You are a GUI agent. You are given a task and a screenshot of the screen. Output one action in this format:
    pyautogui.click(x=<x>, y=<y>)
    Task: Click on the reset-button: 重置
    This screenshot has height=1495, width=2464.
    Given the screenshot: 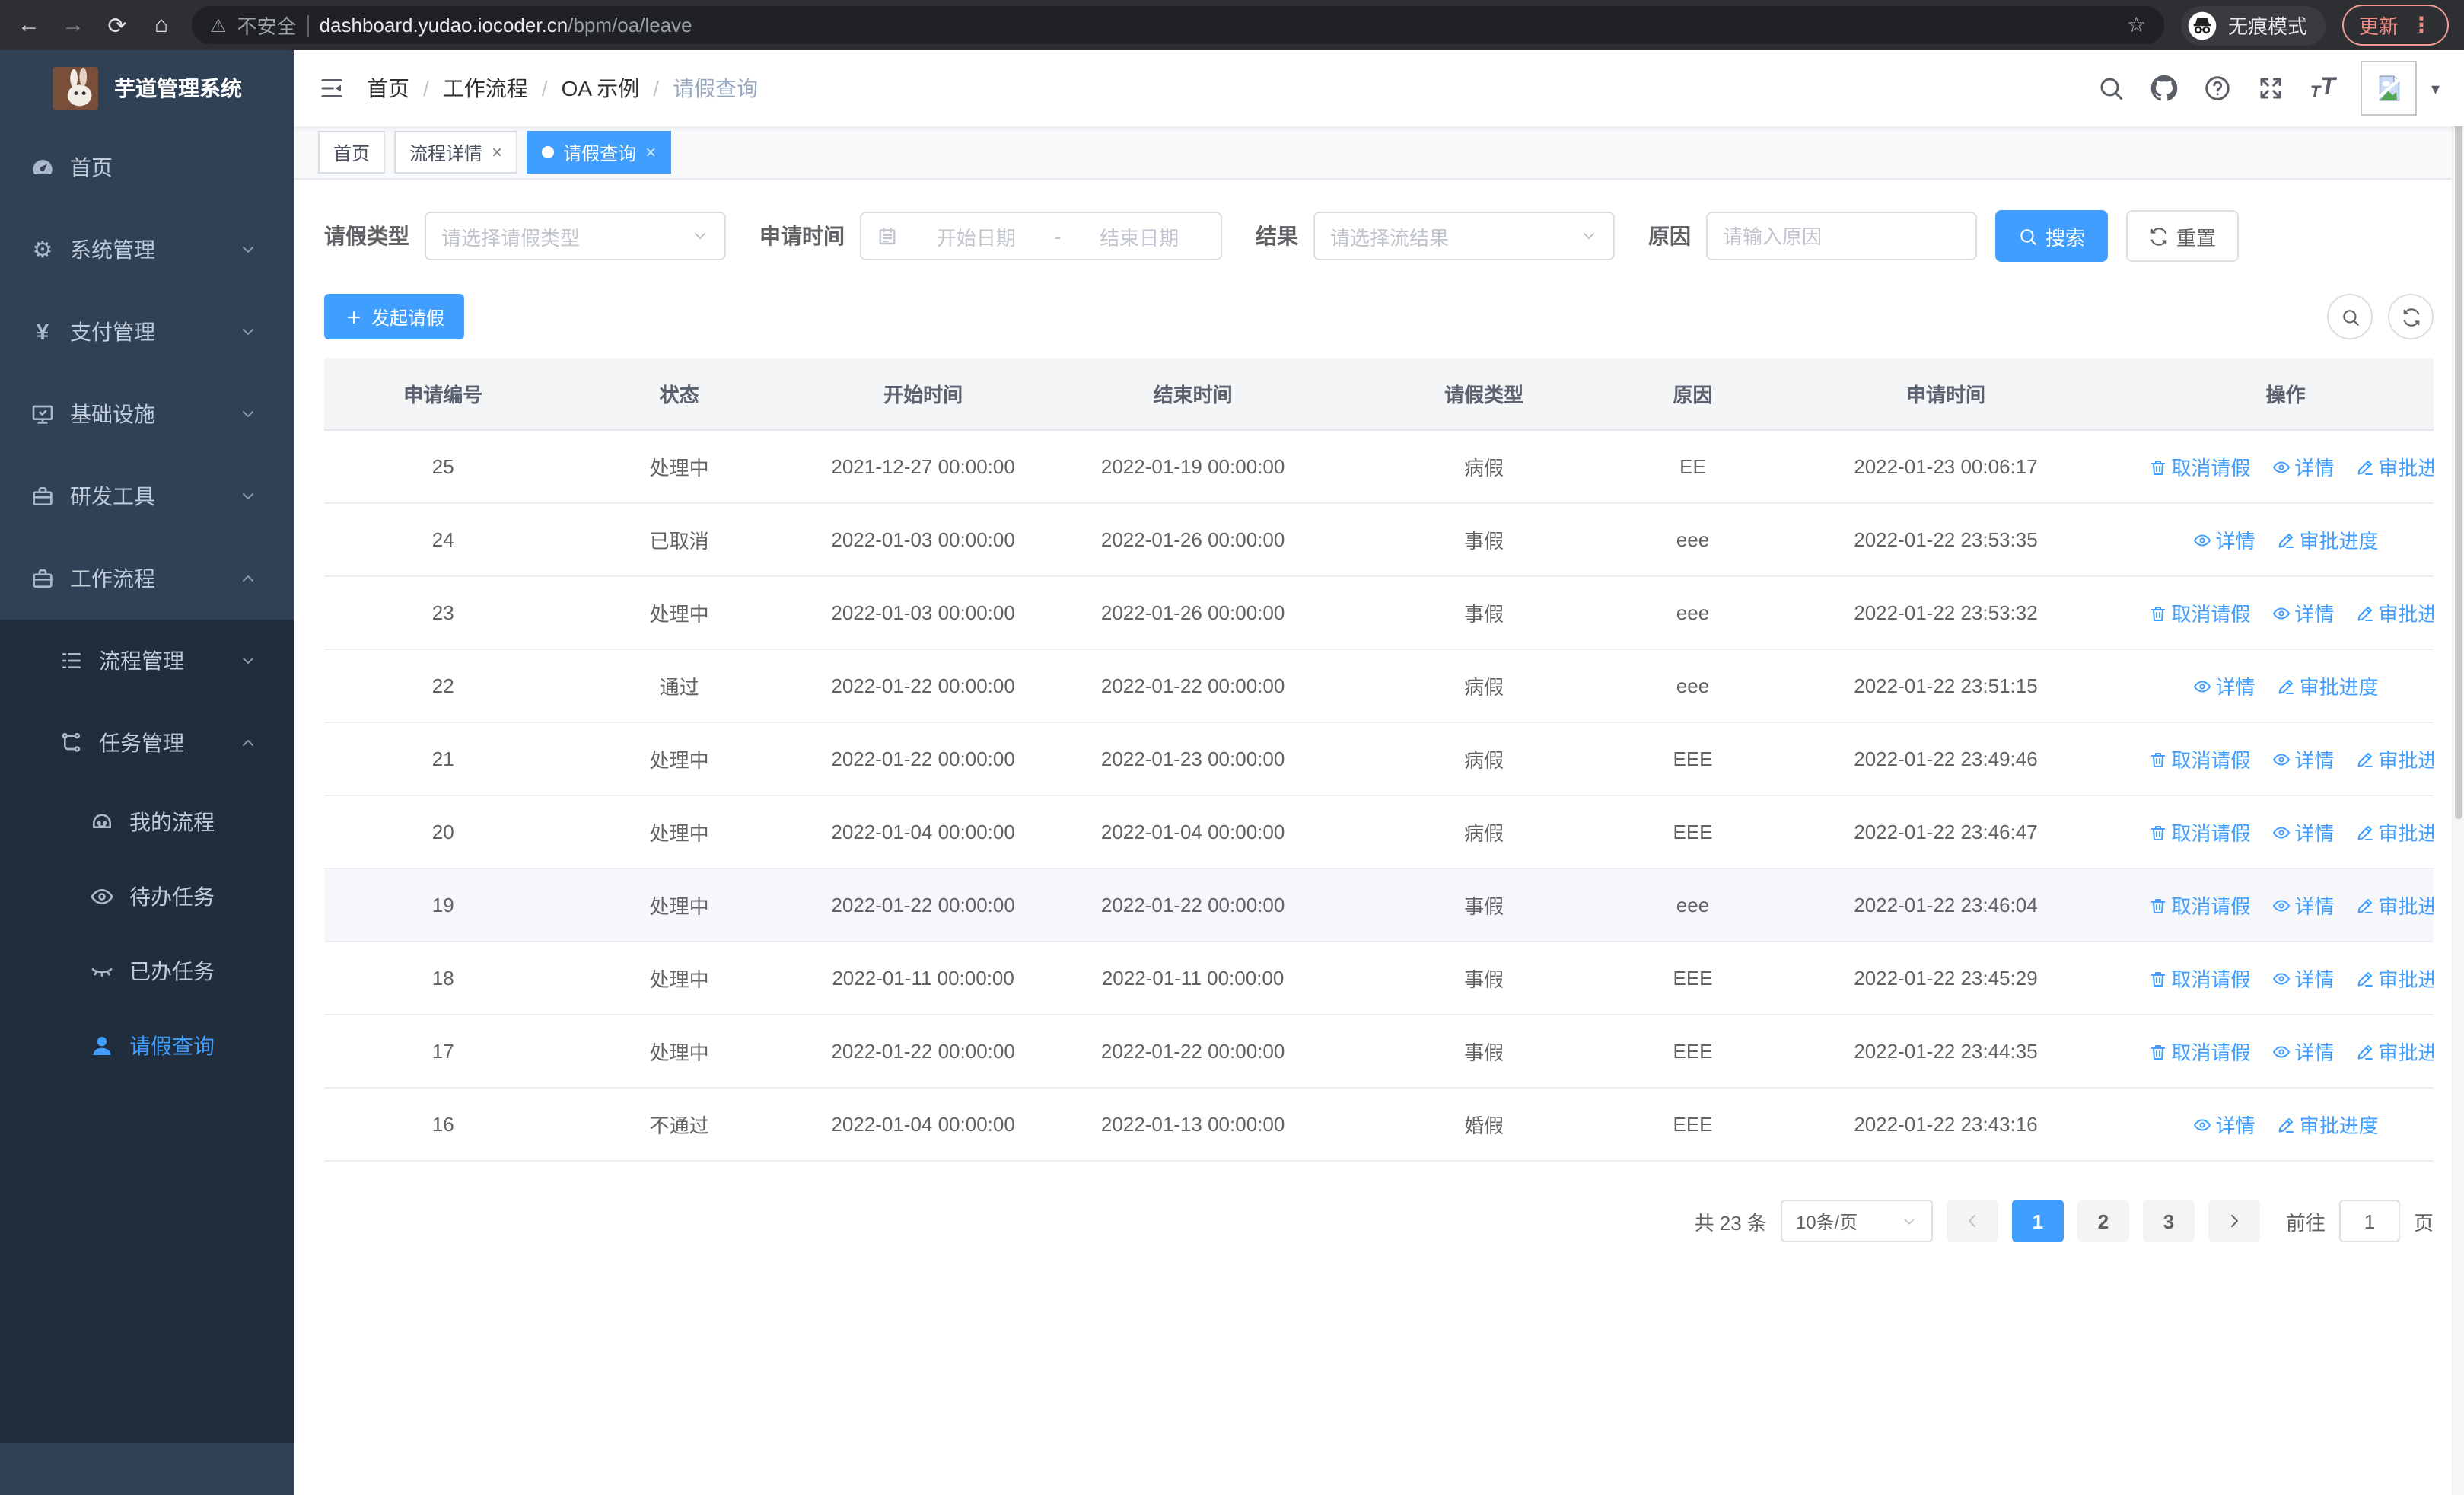 What is the action you would take?
    pyautogui.click(x=2183, y=236)
    